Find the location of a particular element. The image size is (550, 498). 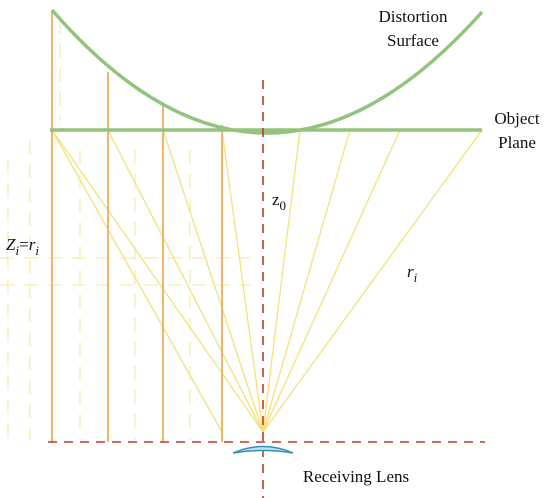

label: Zi=ri is located at coordinates (22, 246).